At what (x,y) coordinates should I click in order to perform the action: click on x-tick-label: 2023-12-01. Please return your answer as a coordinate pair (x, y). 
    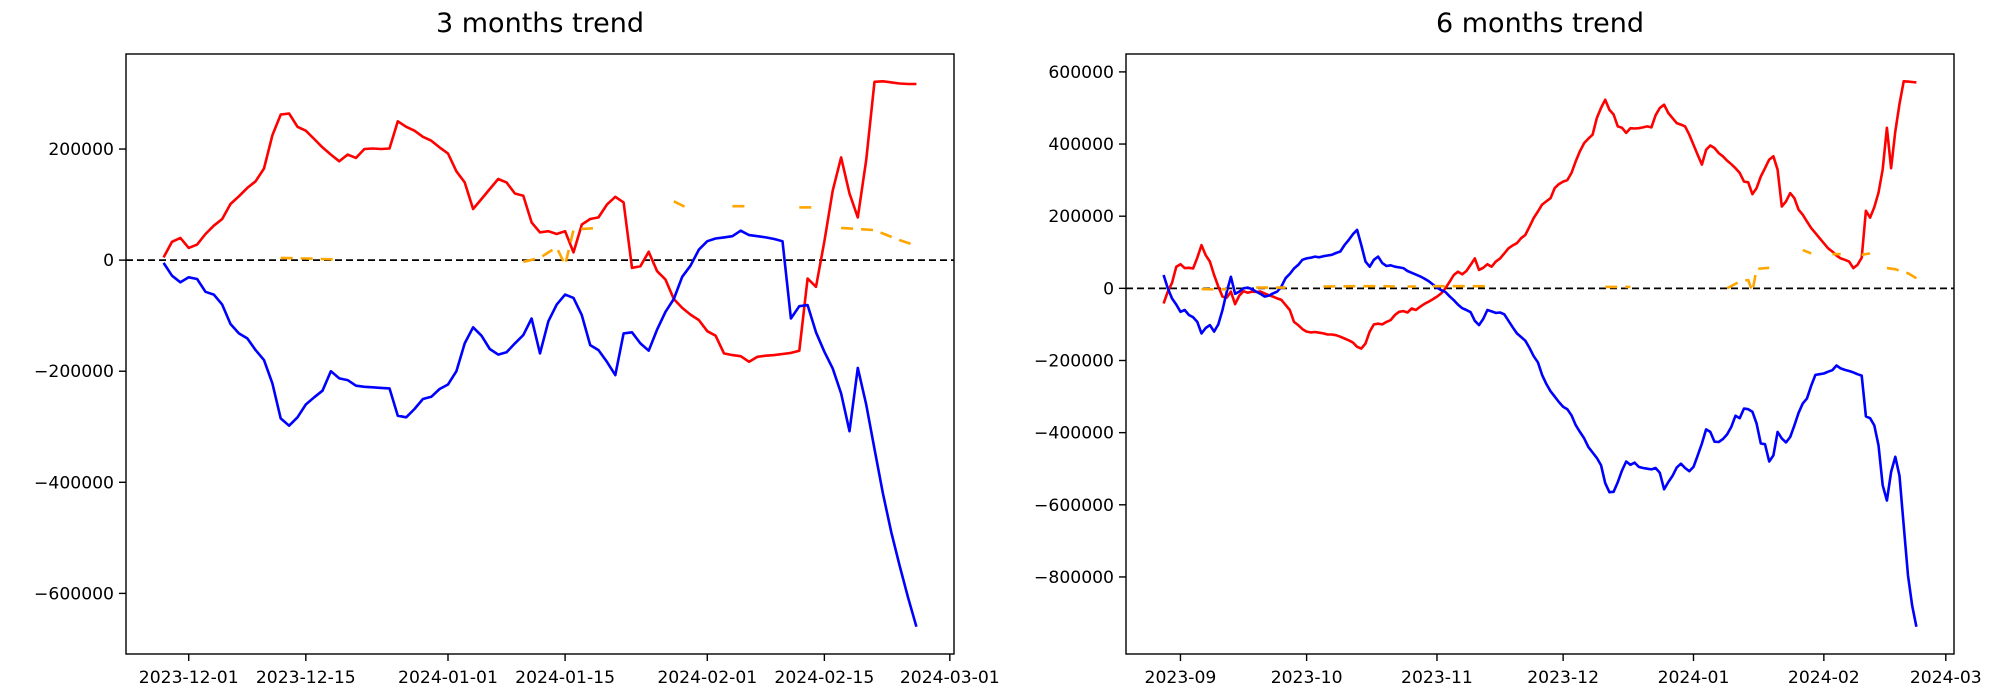
    Looking at the image, I should click on (189, 678).